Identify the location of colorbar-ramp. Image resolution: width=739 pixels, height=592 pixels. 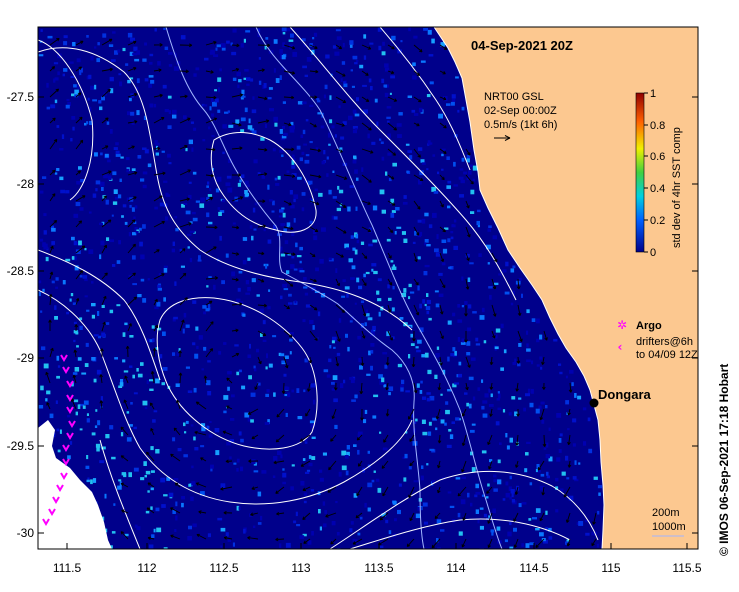
(640, 172).